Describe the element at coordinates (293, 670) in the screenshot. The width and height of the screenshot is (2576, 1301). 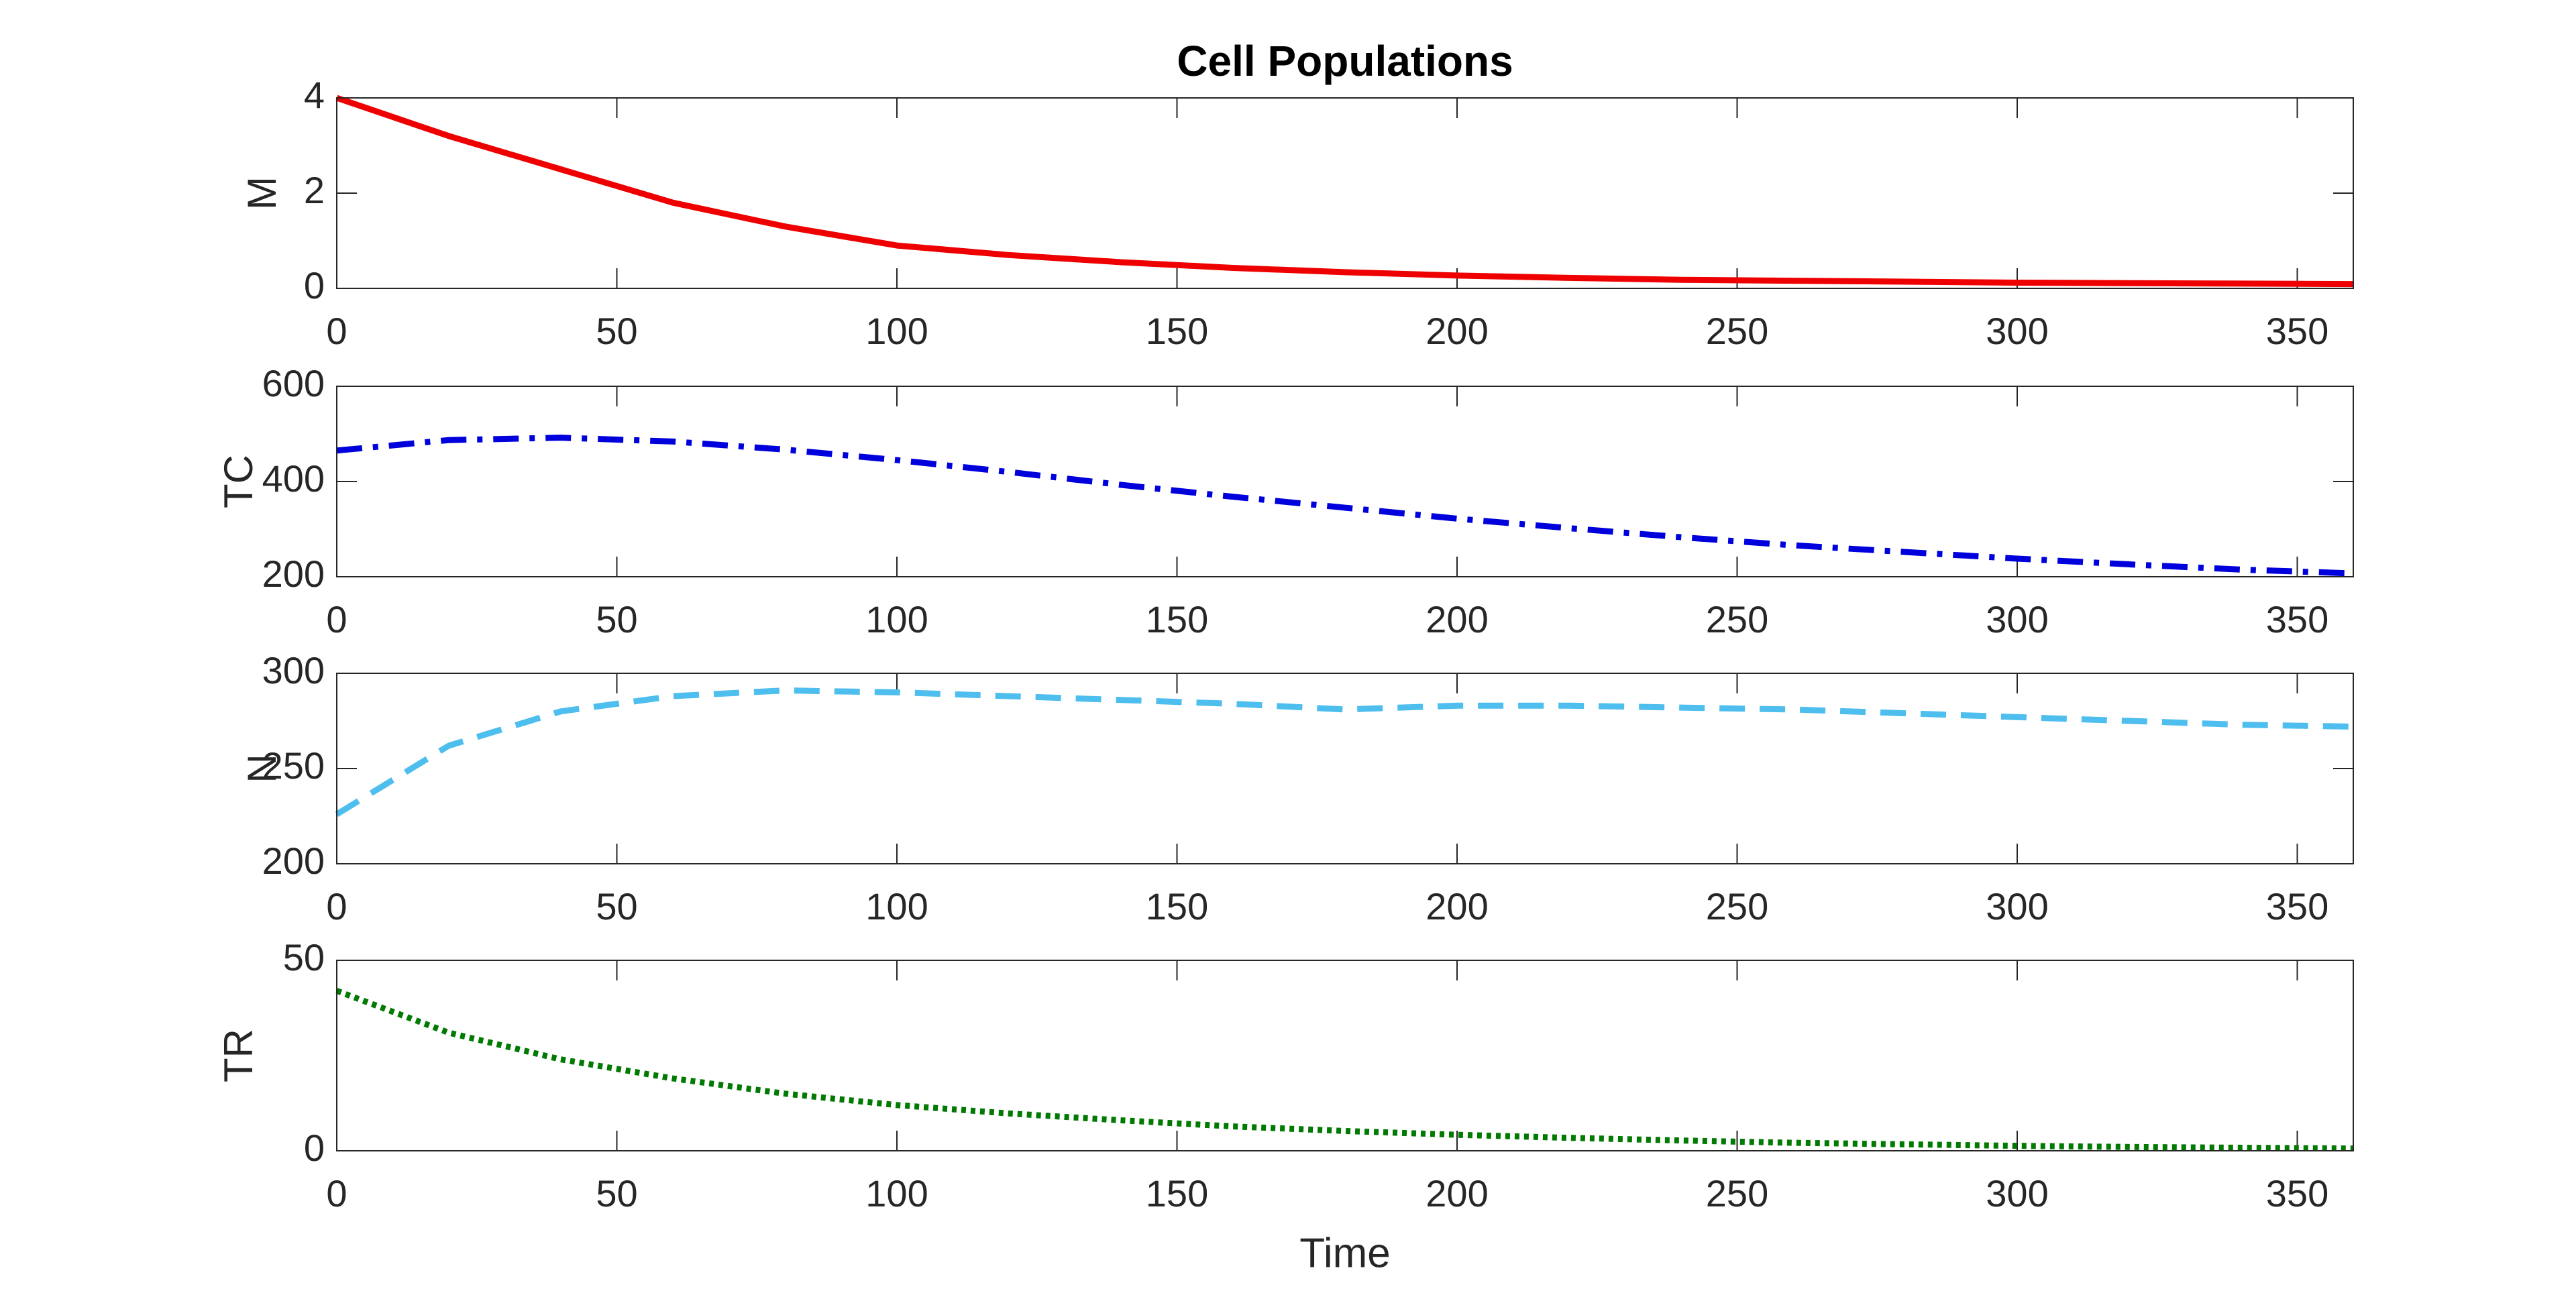
I see `y-tick-label: 300` at that location.